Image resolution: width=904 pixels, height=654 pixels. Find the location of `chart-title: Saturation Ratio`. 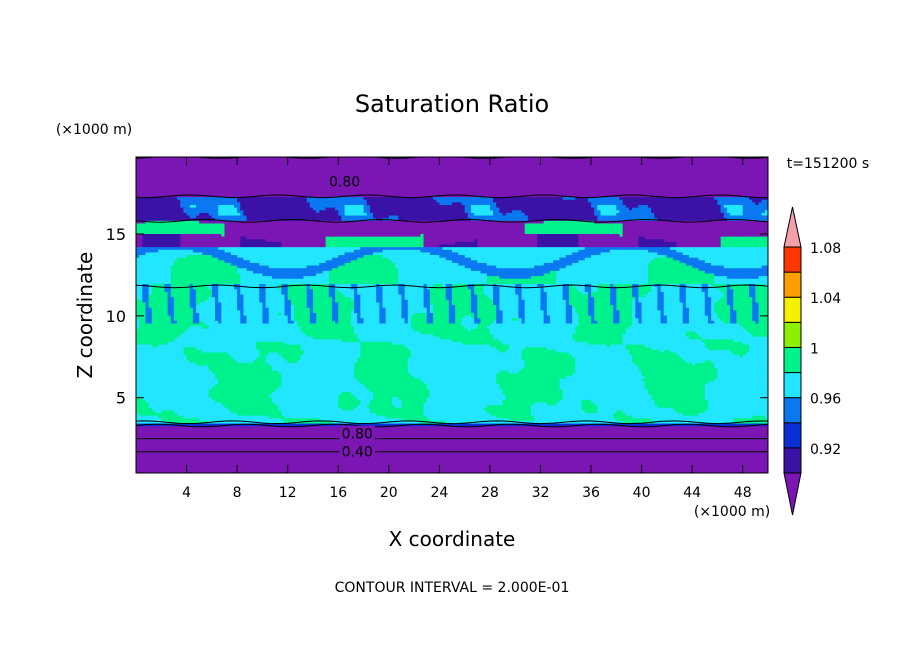

chart-title: Saturation Ratio is located at coordinates (452, 104).